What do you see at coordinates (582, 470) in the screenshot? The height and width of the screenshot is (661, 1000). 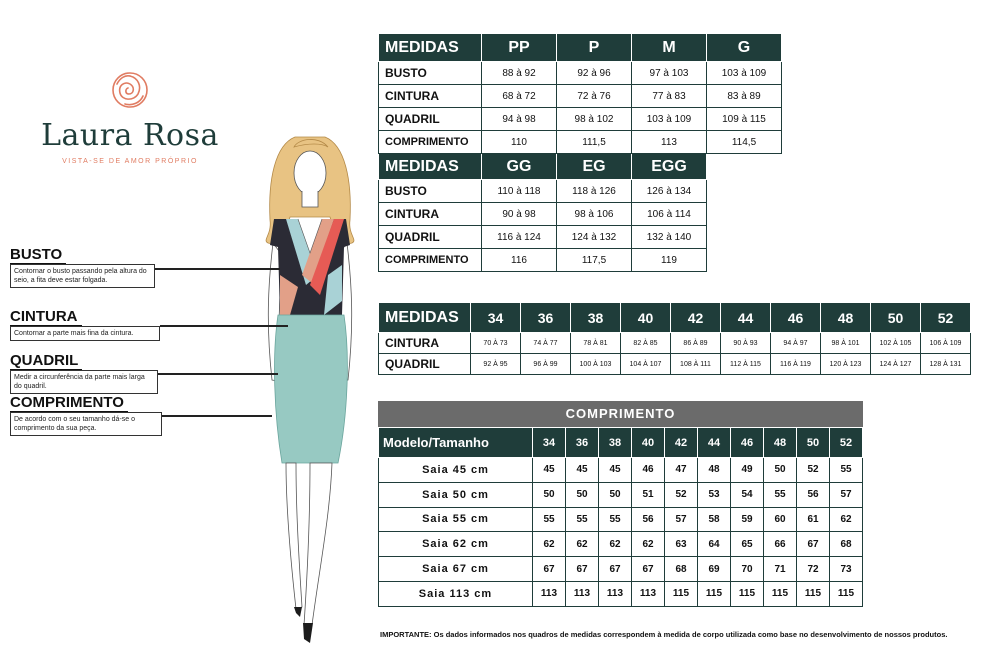 I see `table-cell: 45` at bounding box center [582, 470].